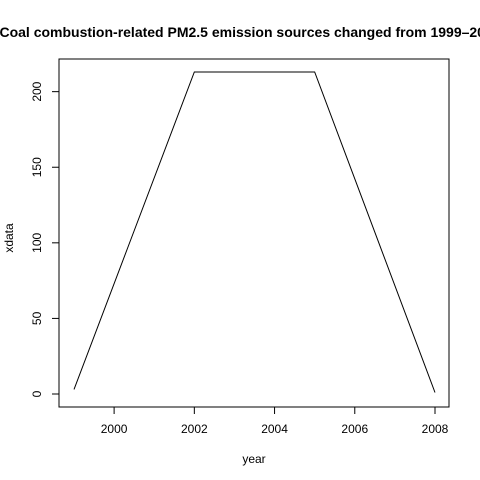  I want to click on x-tick-label: 2002, so click(194, 429).